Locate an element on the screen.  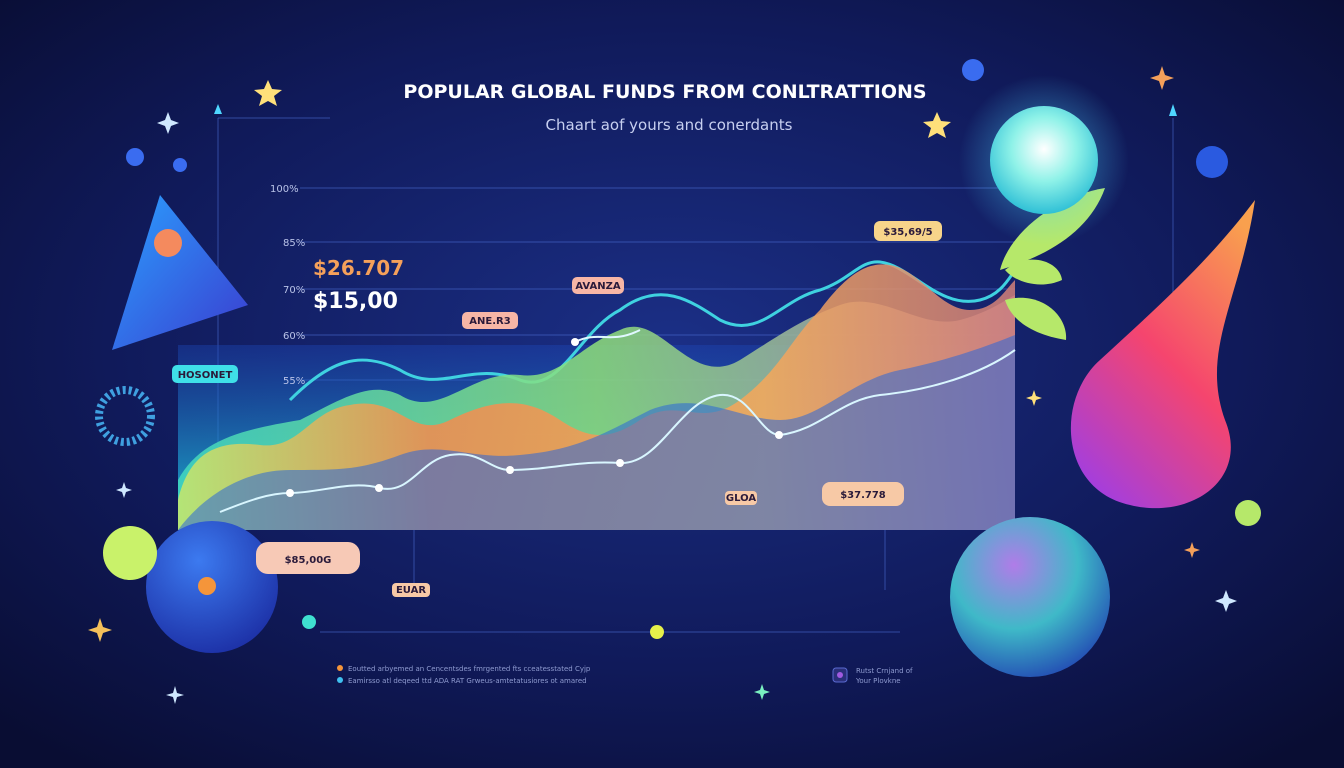
callout: HOSONET is located at coordinates (205, 375).